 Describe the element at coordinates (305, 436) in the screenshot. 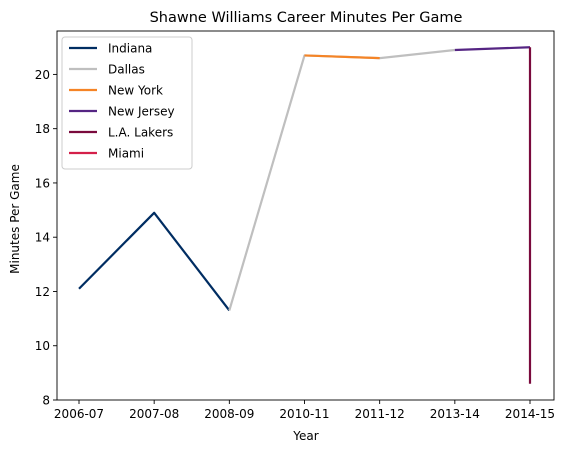

I see `x-axis-label: Year` at that location.